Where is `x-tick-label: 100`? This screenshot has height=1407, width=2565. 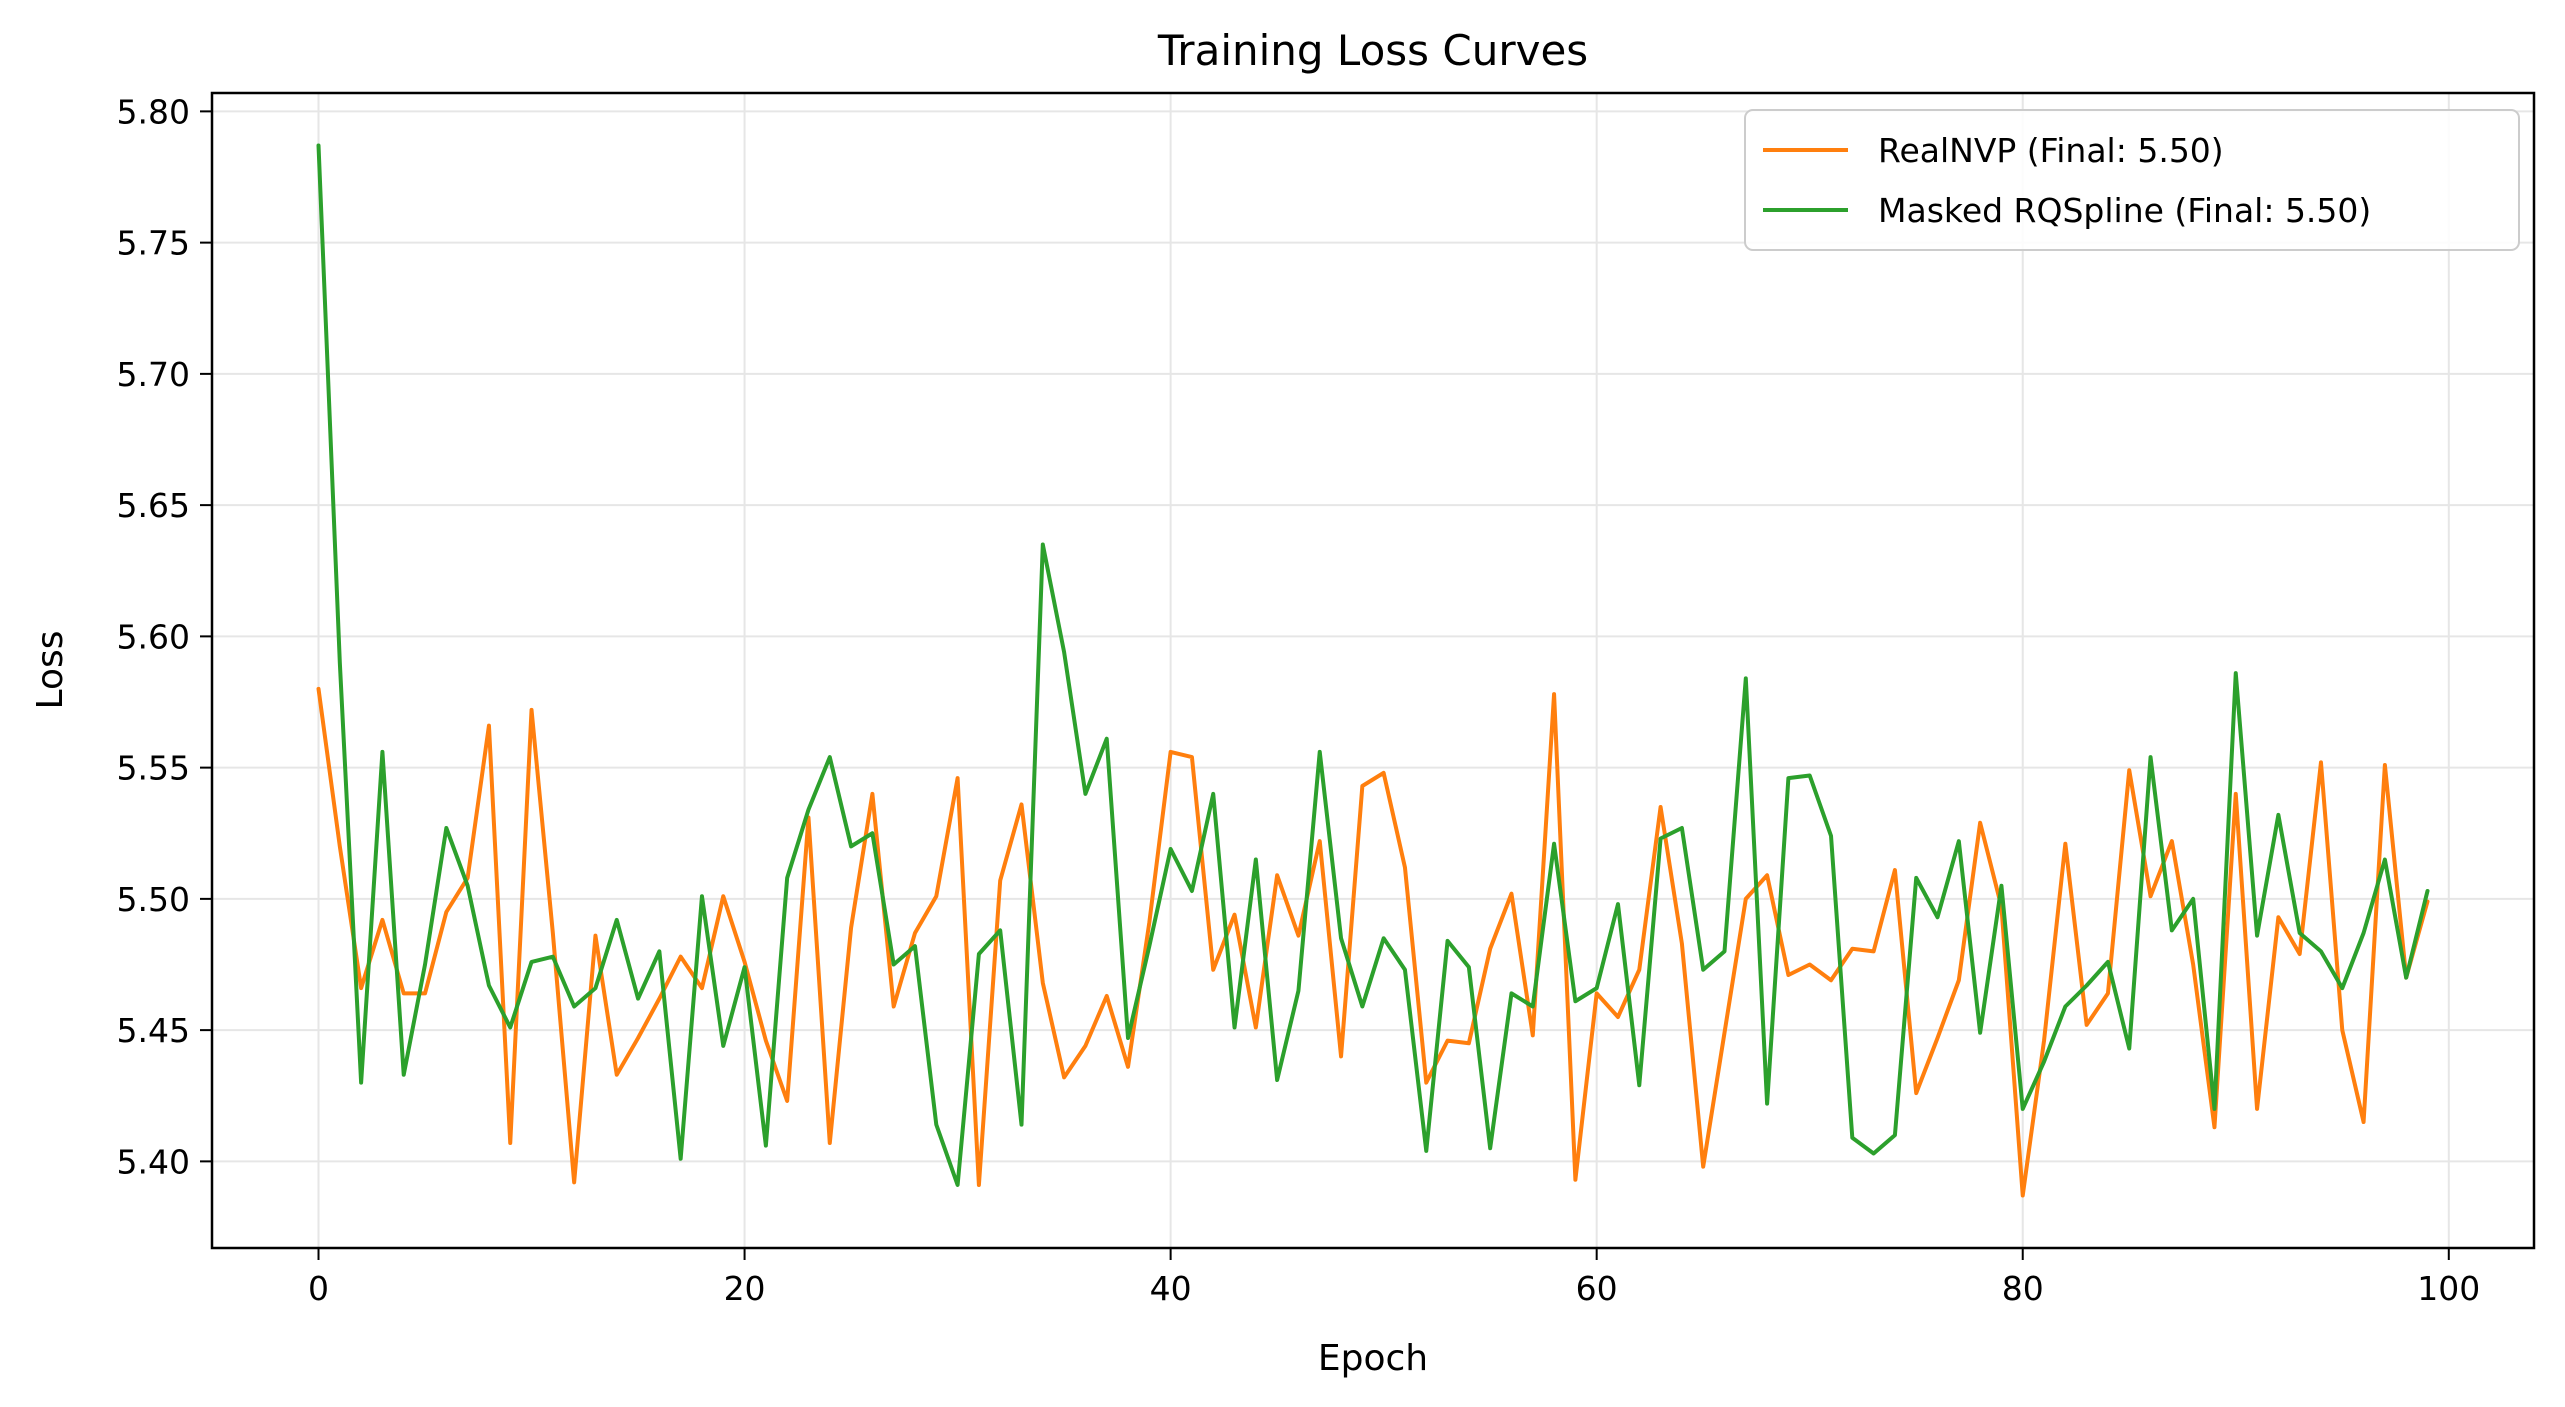 x-tick-label: 100 is located at coordinates (2448, 1288).